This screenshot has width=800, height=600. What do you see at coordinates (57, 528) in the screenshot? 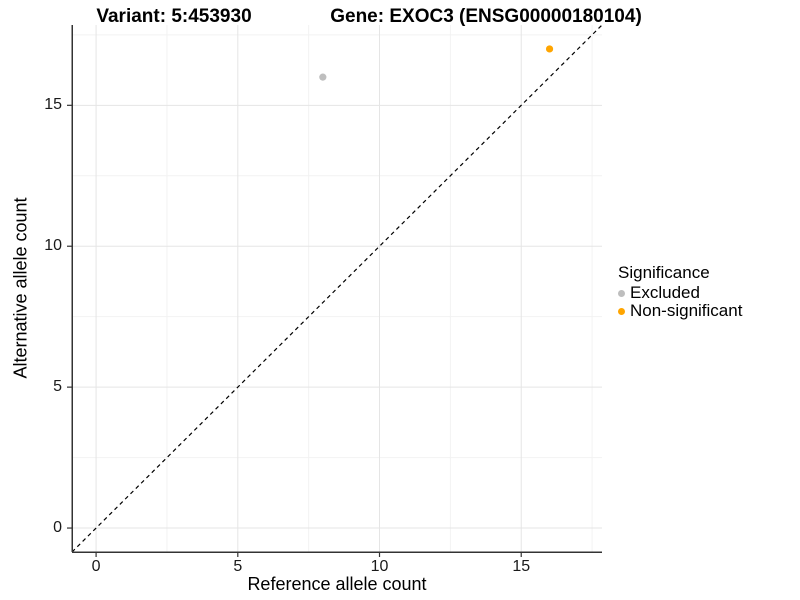
I see `y-tick-label: 0` at bounding box center [57, 528].